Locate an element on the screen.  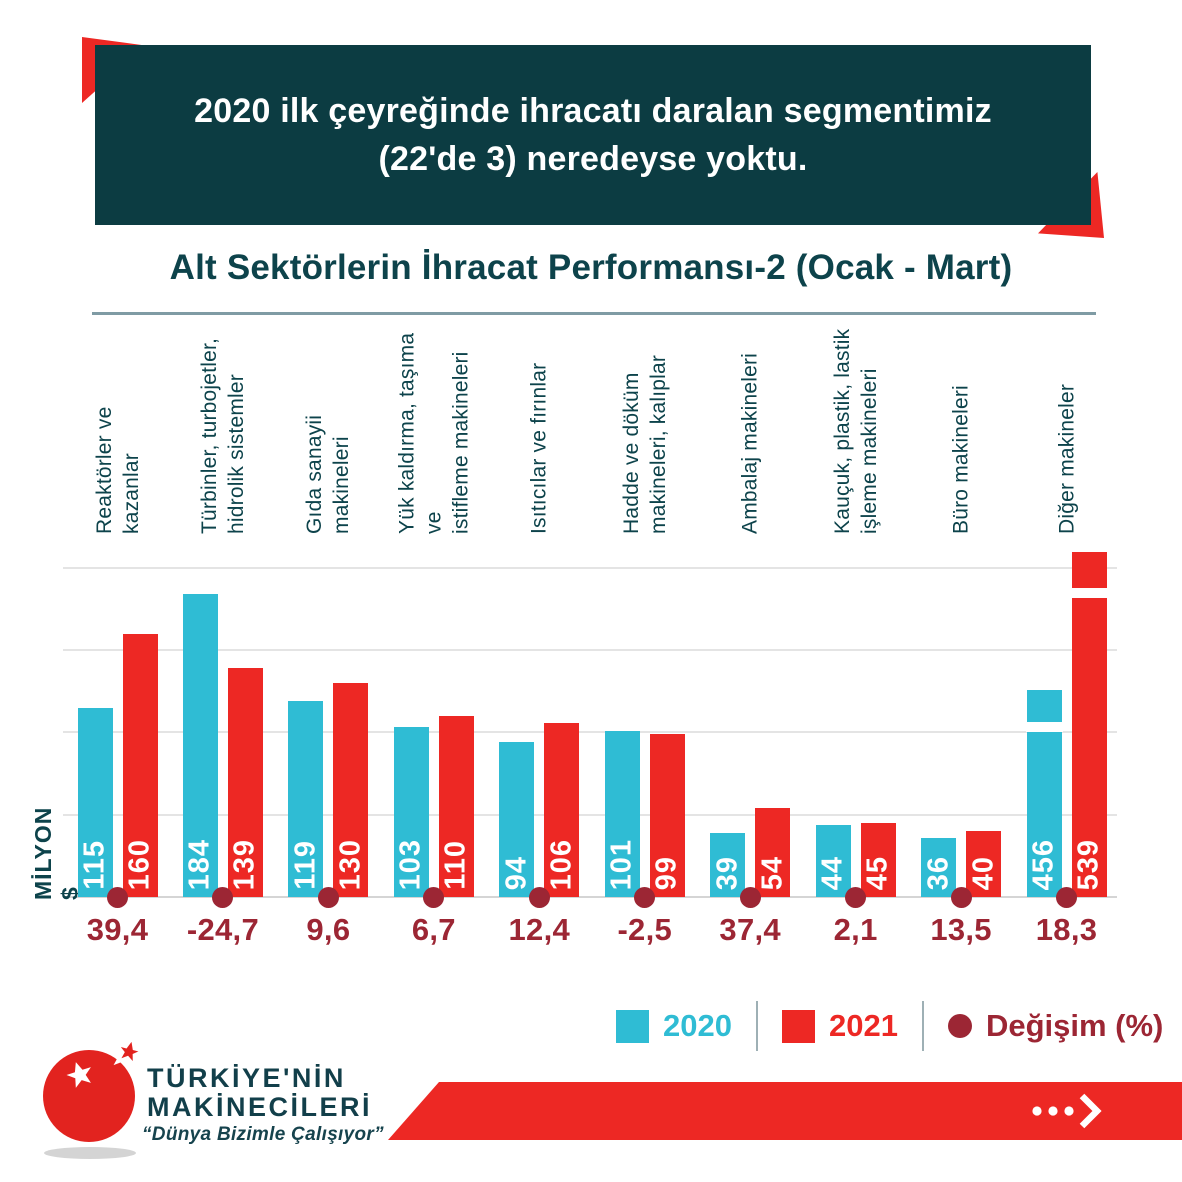
brand-logo is located at coordinates (96, 1096).